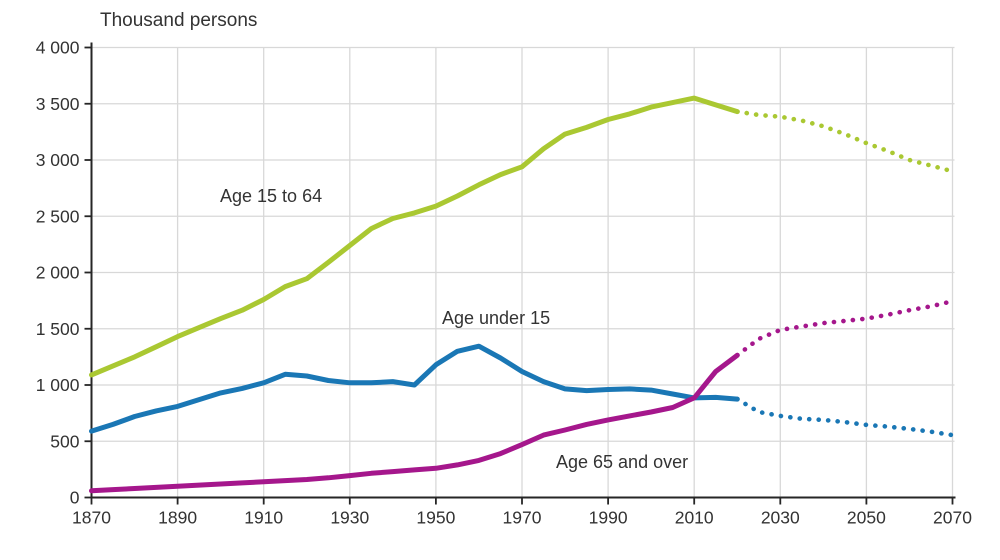 This screenshot has width=1000, height=560. Describe the element at coordinates (414, 388) in the screenshot. I see `series-line-solid` at that location.